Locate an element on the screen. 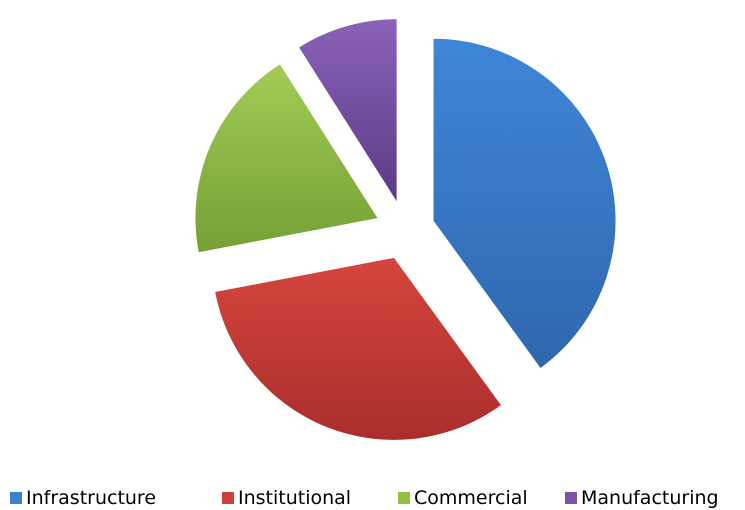  legend-label-manufacturing: Manufacturing is located at coordinates (650, 497).